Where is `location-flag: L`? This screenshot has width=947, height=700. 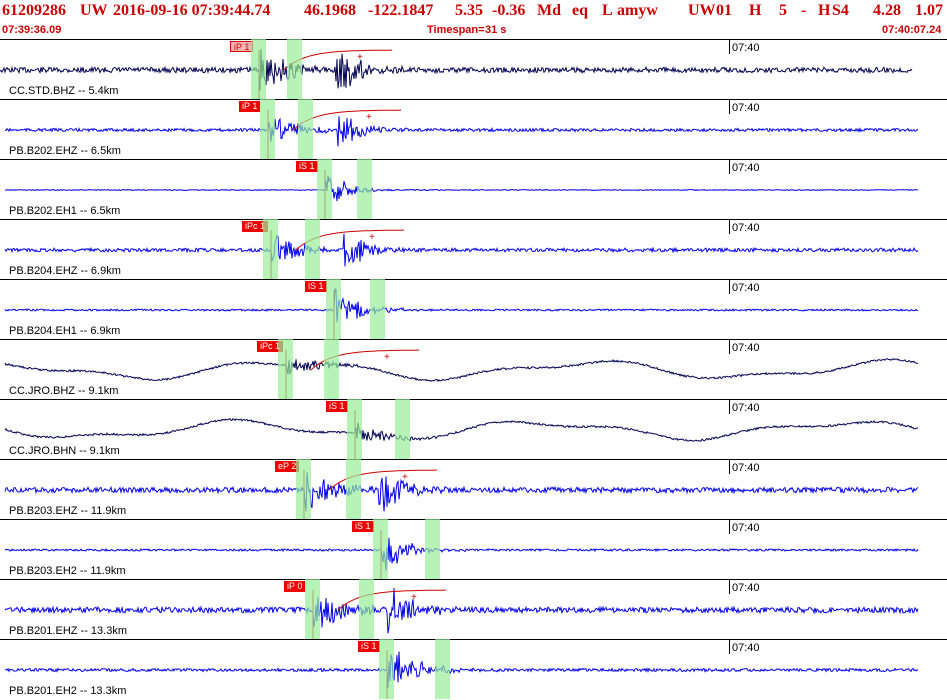
location-flag: L is located at coordinates (607, 10).